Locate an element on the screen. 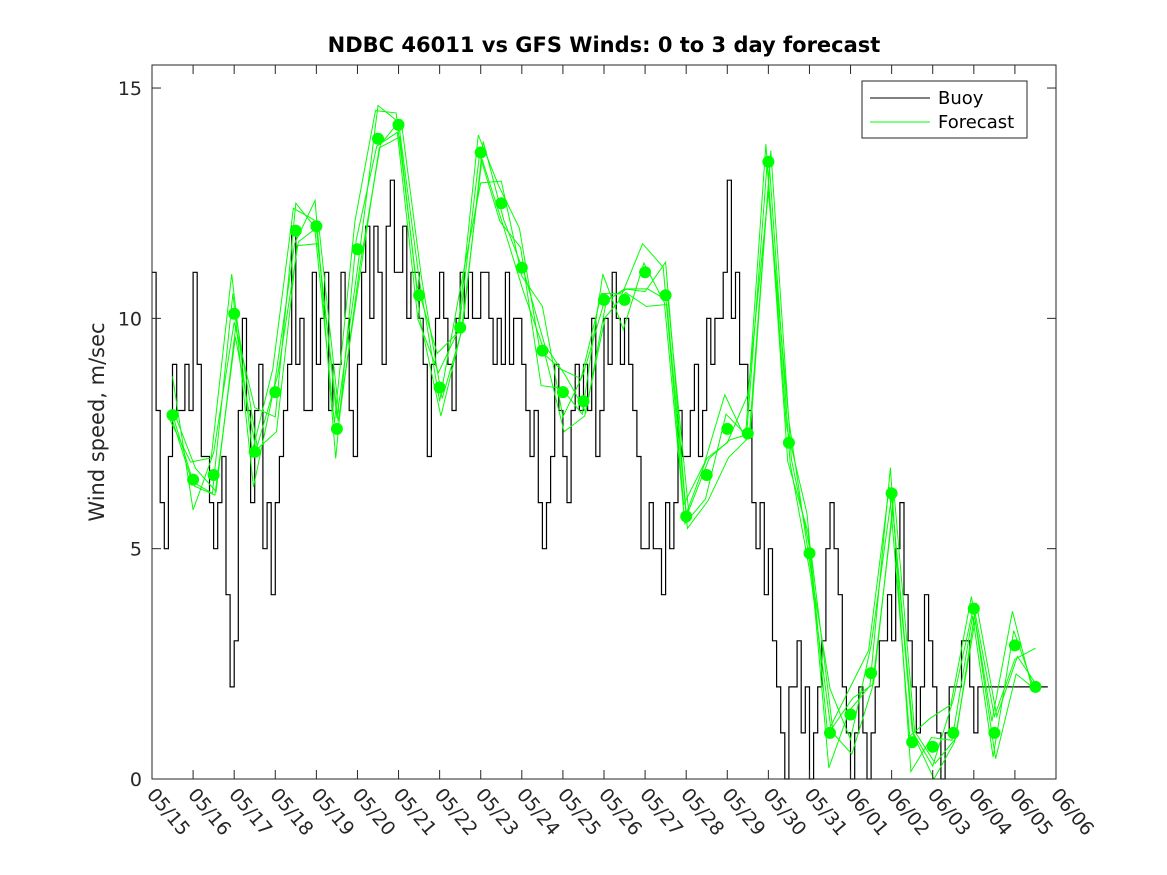 The height and width of the screenshot is (875, 1167). x-tick-label: 06/02 is located at coordinates (908, 812).